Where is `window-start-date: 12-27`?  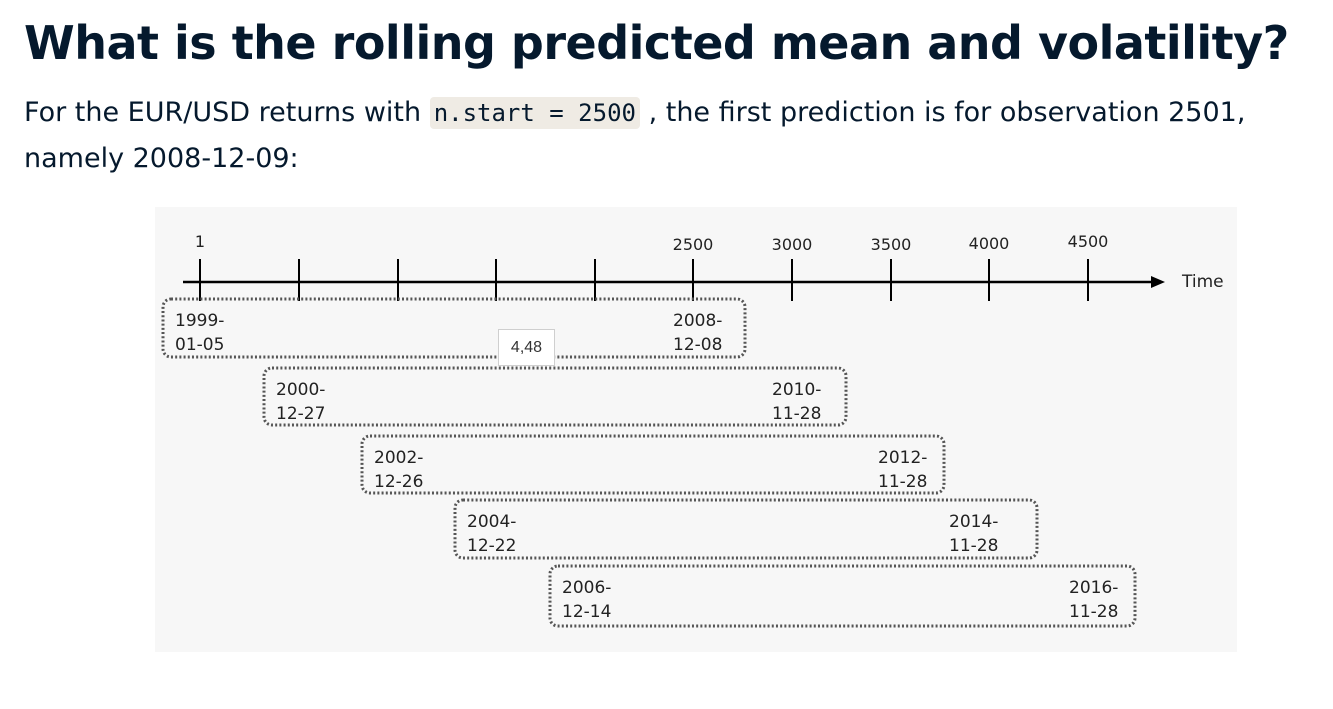
window-start-date: 12-27 is located at coordinates (300, 414).